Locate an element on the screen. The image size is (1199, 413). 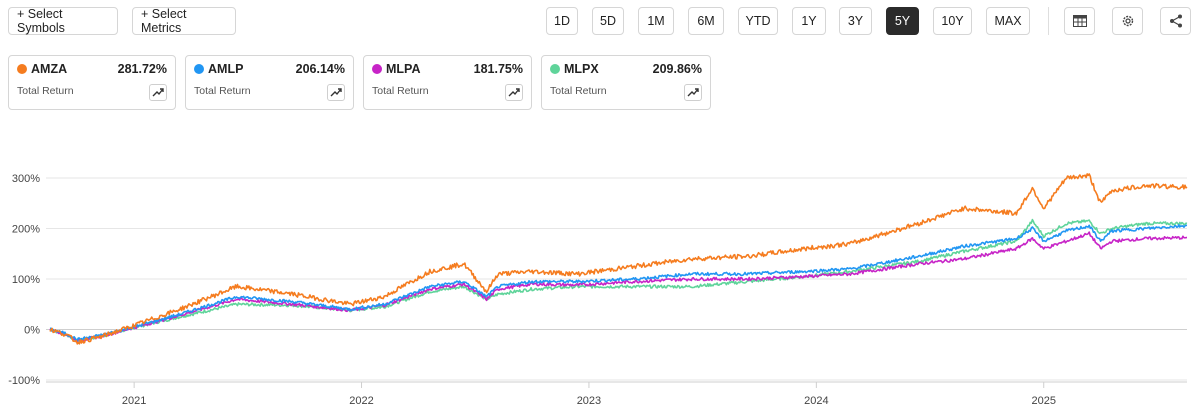
table-view-button is located at coordinates (1079, 21).